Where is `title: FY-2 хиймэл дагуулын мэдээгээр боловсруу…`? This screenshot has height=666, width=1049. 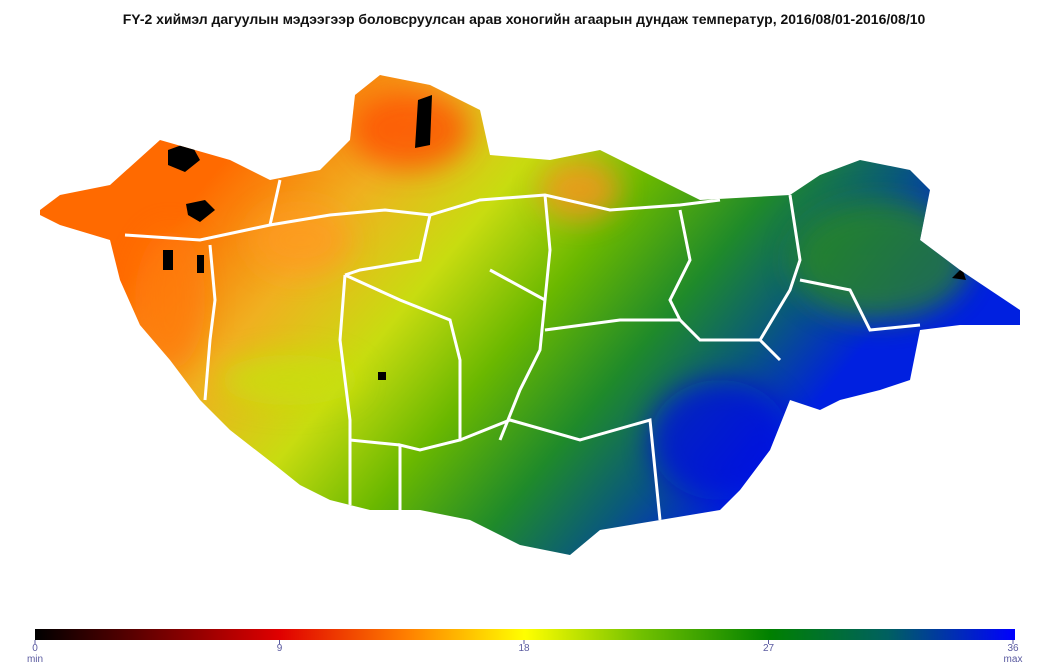 title: FY-2 хиймэл дагуулын мэдээгээр боловсруу… is located at coordinates (524, 19).